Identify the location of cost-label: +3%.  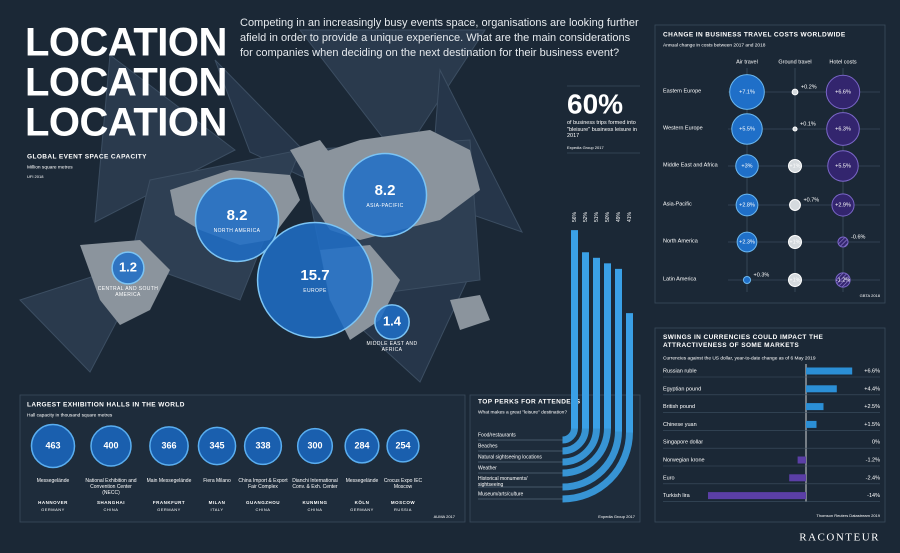
(746, 166).